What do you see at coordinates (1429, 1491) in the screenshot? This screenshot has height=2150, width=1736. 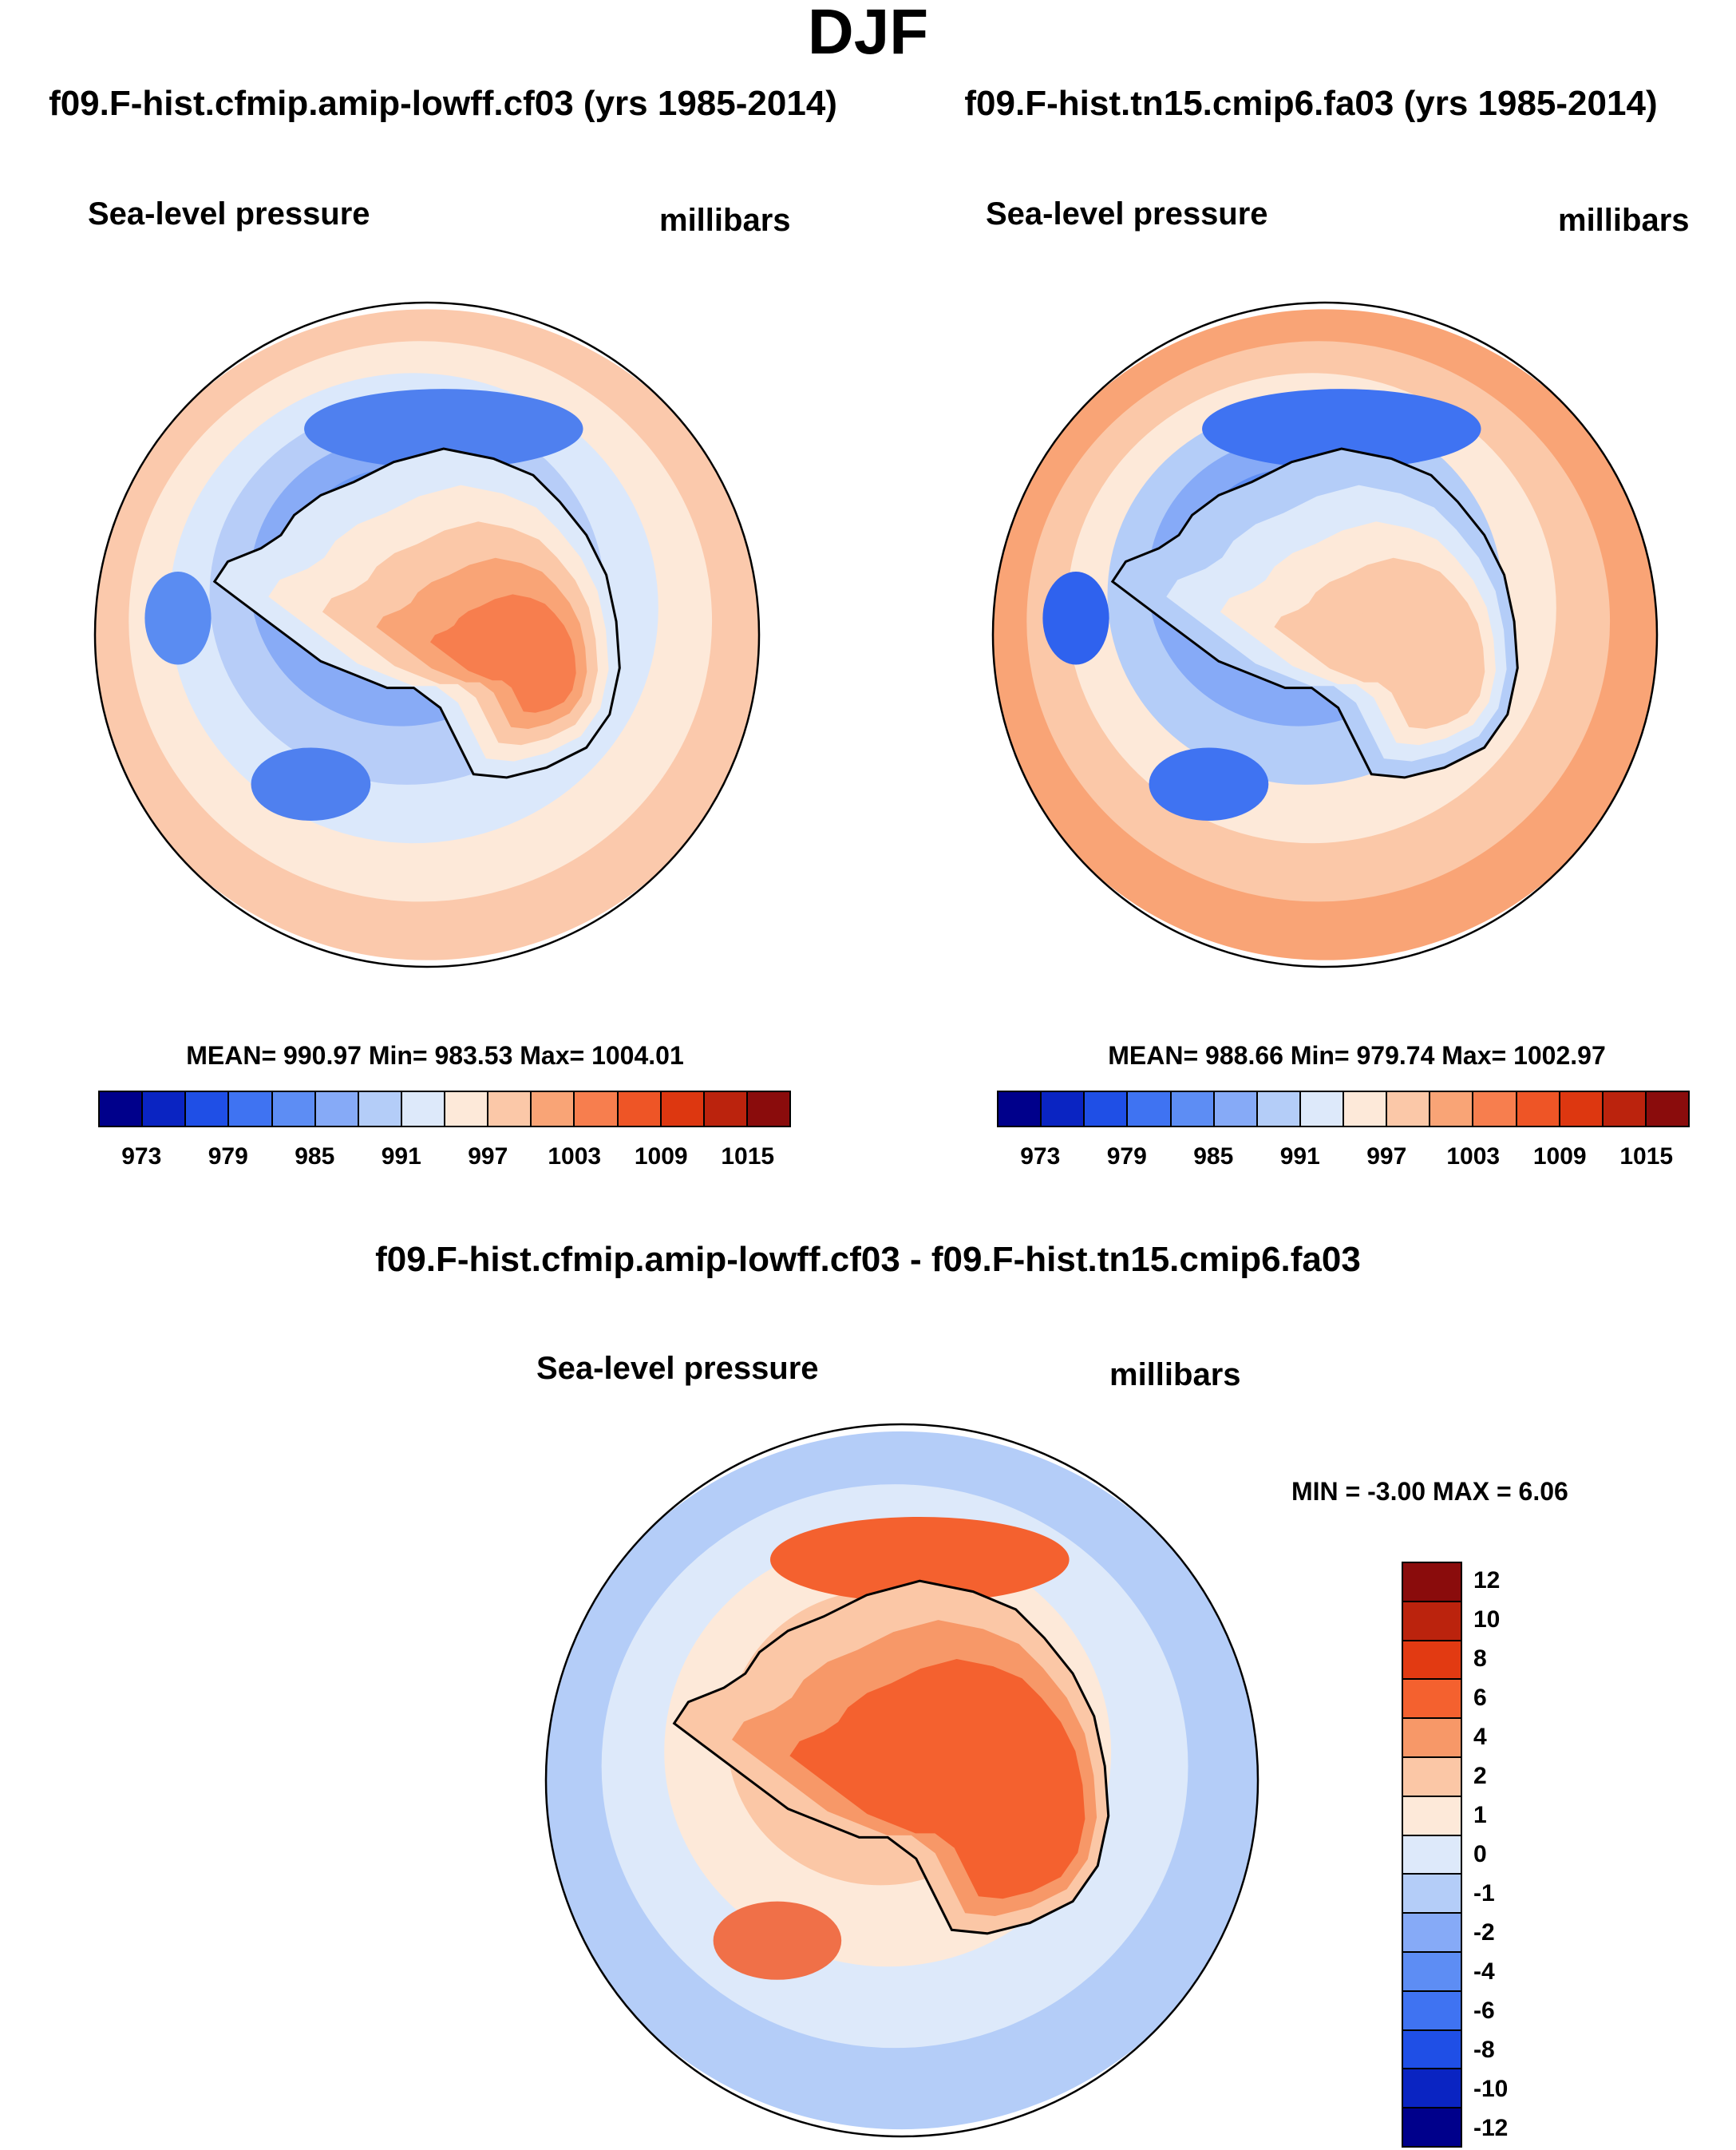 I see `difference-stats: MIN = -3.00 MAX = 6.06` at bounding box center [1429, 1491].